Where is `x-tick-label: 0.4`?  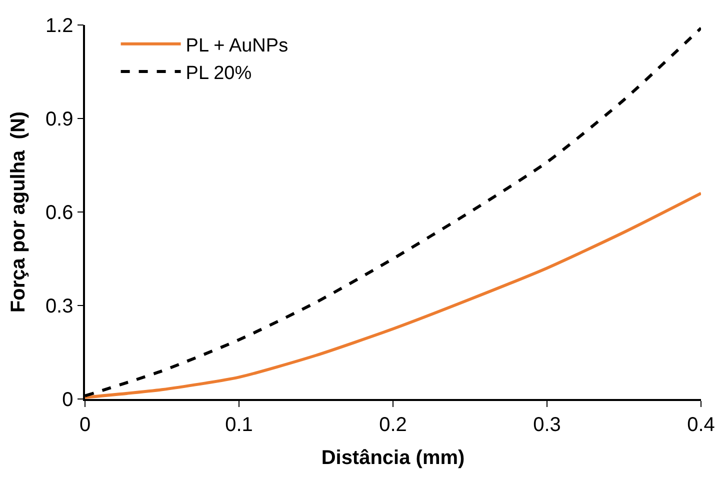 x-tick-label: 0.4 is located at coordinates (701, 425).